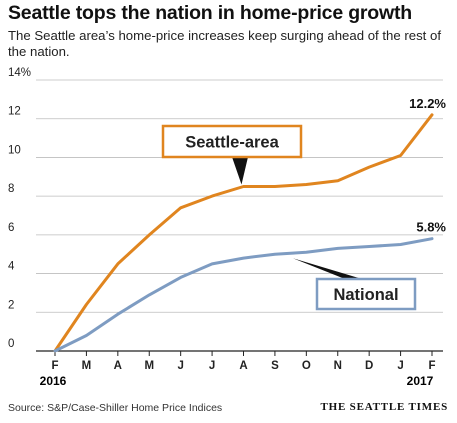 The height and width of the screenshot is (423, 457). I want to click on x-tick-label: S, so click(275, 366).